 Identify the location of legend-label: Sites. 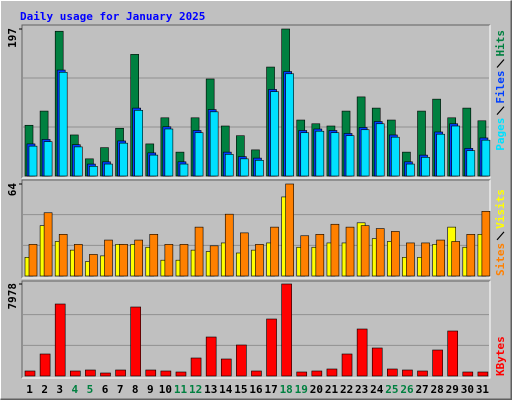
(500, 259).